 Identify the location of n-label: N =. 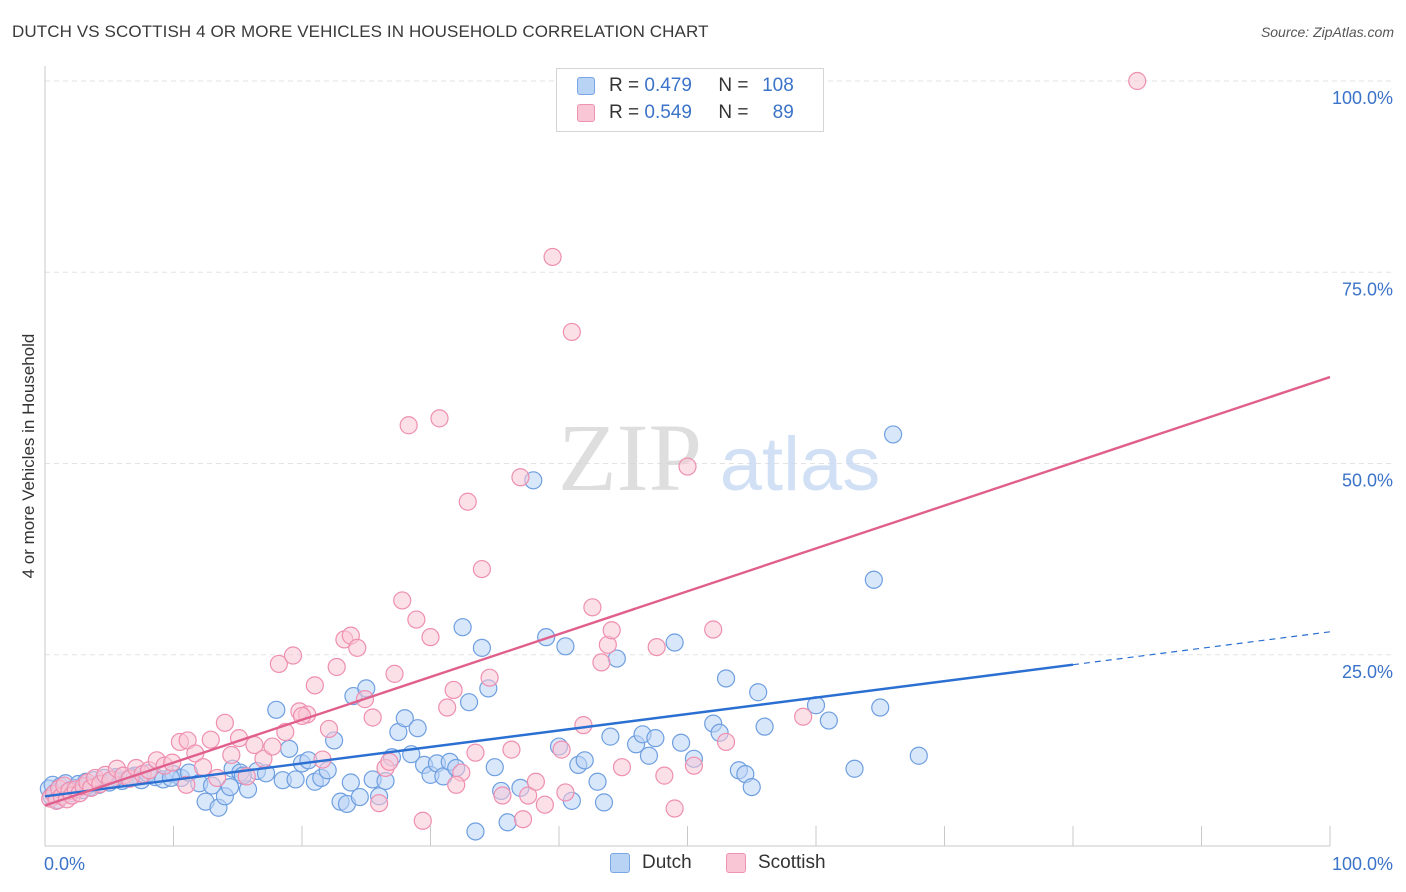
(733, 112).